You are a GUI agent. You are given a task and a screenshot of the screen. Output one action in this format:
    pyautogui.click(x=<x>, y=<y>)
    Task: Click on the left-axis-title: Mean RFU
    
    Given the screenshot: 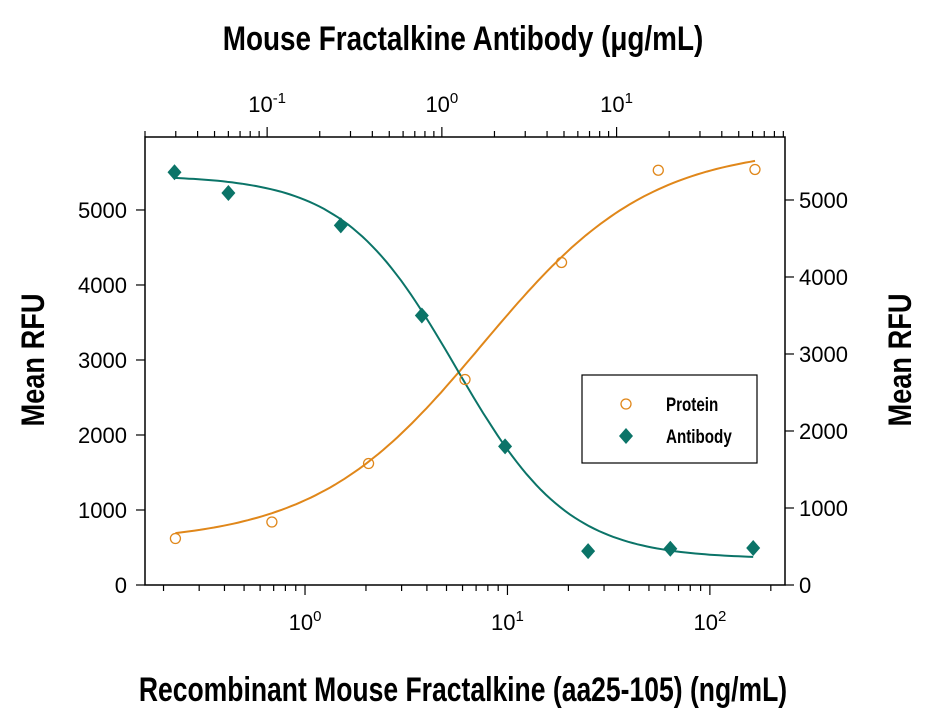 What is the action you would take?
    pyautogui.click(x=34, y=360)
    